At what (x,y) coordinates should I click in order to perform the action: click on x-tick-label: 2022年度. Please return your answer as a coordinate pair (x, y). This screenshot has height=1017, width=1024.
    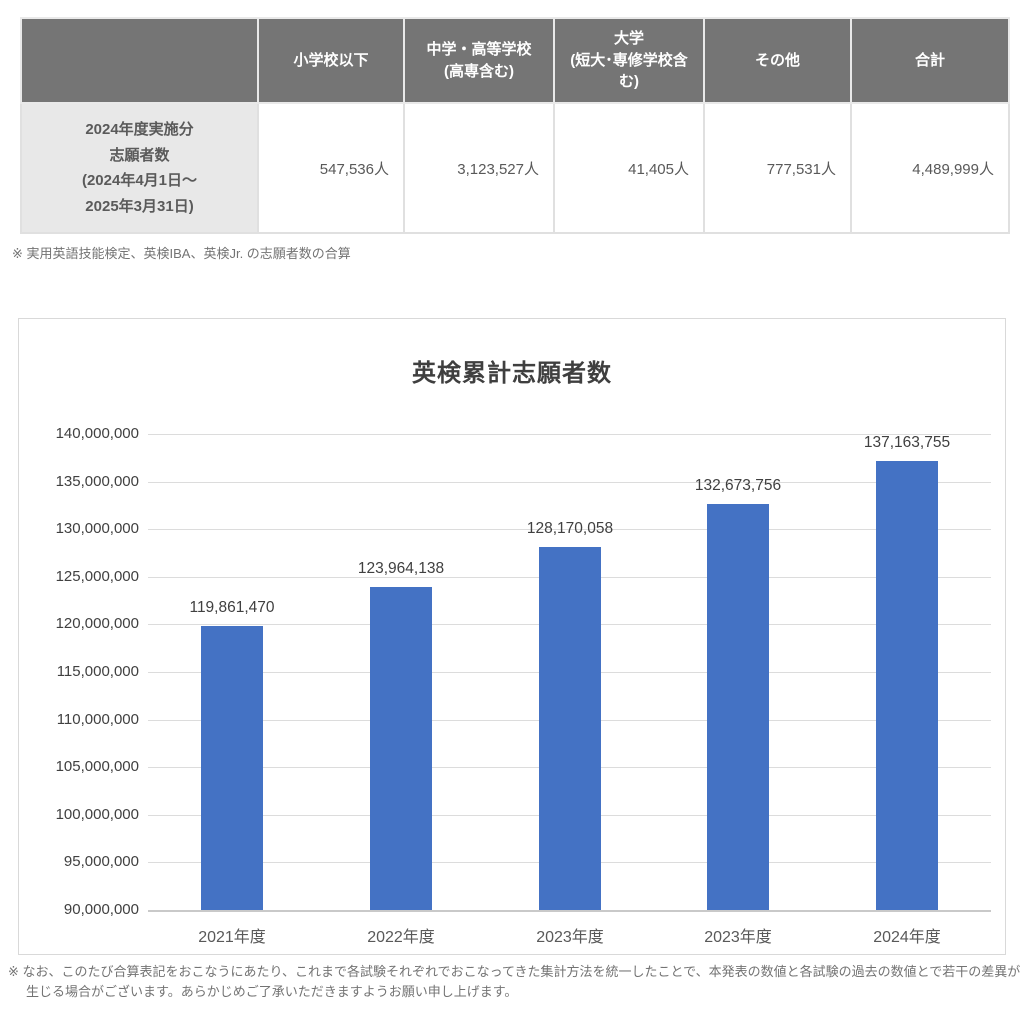
    Looking at the image, I should click on (401, 937).